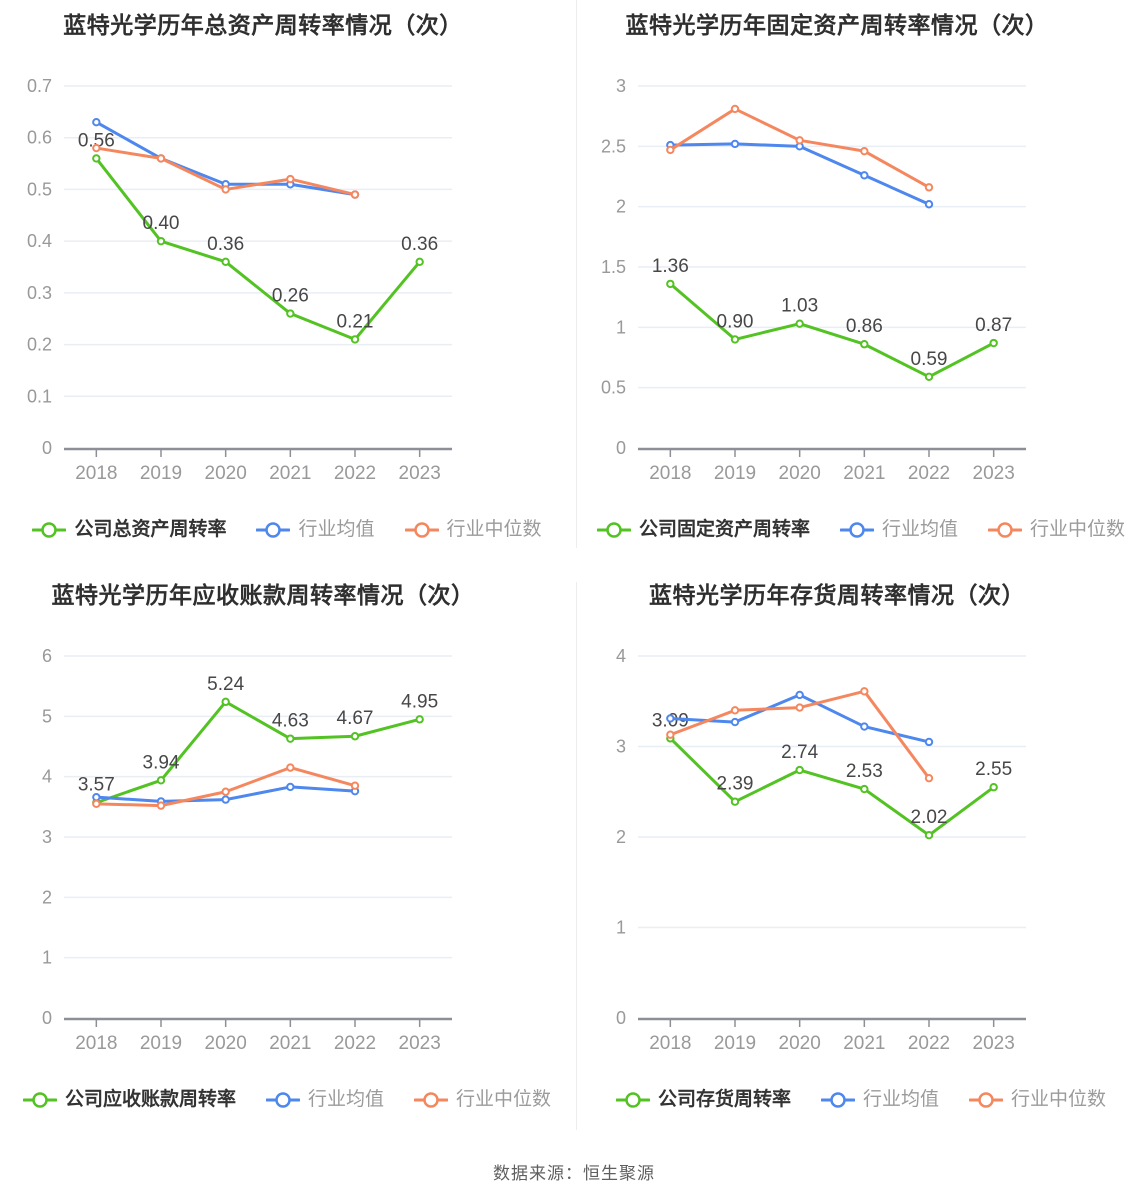  What do you see at coordinates (735, 784) in the screenshot?
I see `data-point-label: 2.39` at bounding box center [735, 784].